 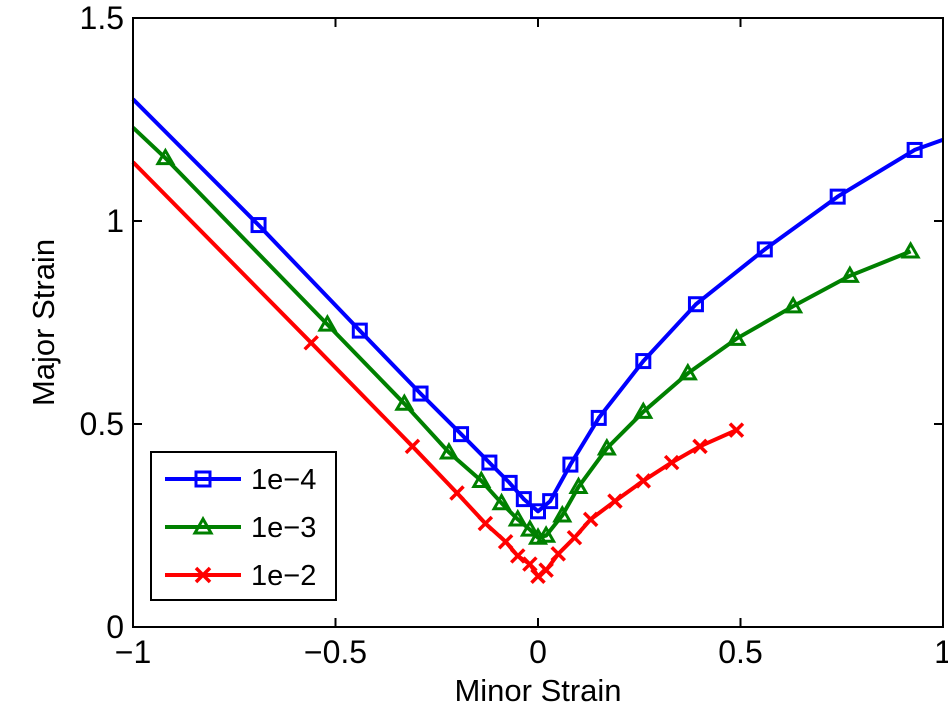 I want to click on x-tick-label: −0.5, so click(x=335, y=652).